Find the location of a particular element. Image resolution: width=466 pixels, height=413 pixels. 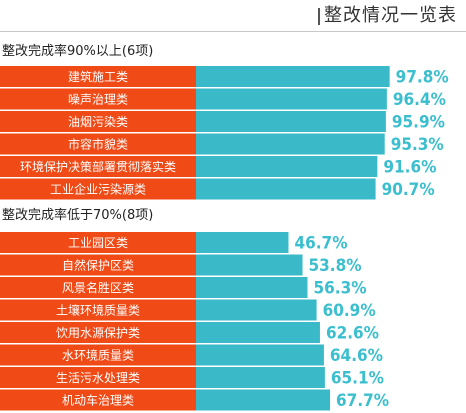

bar-row-high-1: 噪声治理类 96.4% is located at coordinates (223, 99).